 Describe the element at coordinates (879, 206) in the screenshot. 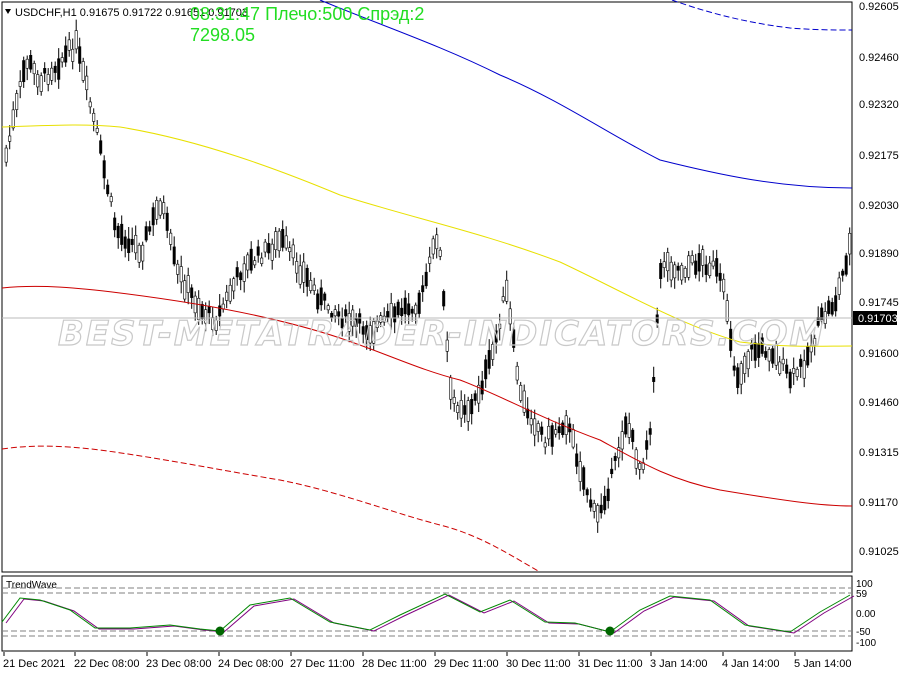

I see `price-tick: 0.92030` at that location.